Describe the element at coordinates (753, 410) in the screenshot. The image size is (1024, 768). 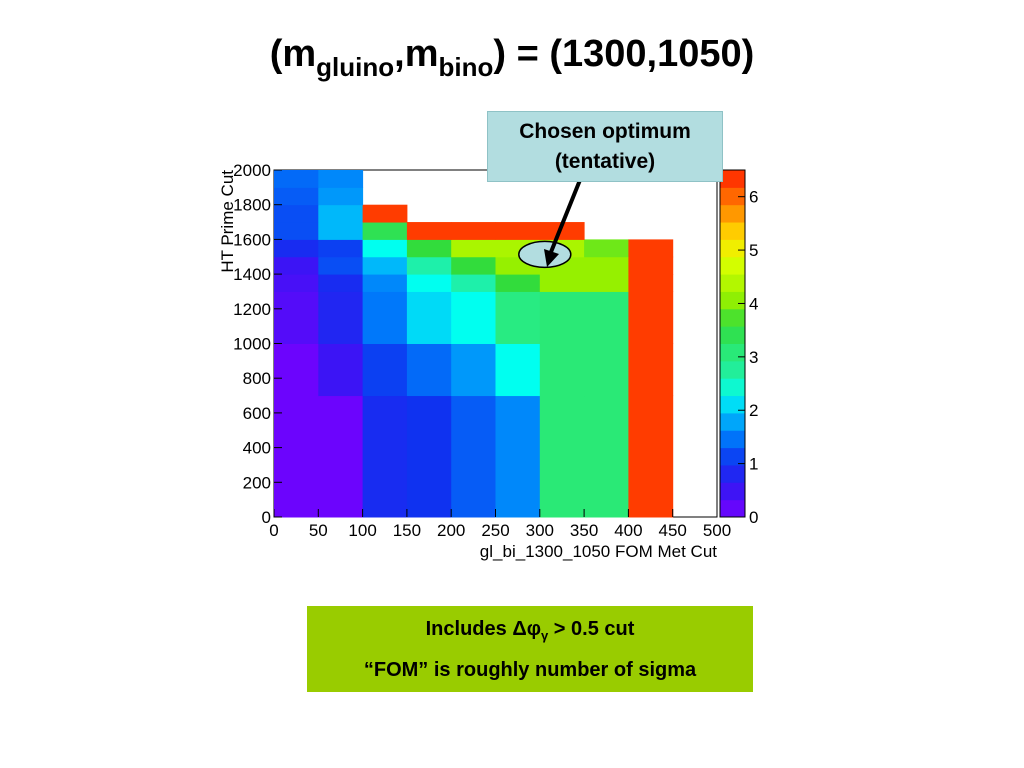
I see `colorbar-tick-label: 2` at that location.